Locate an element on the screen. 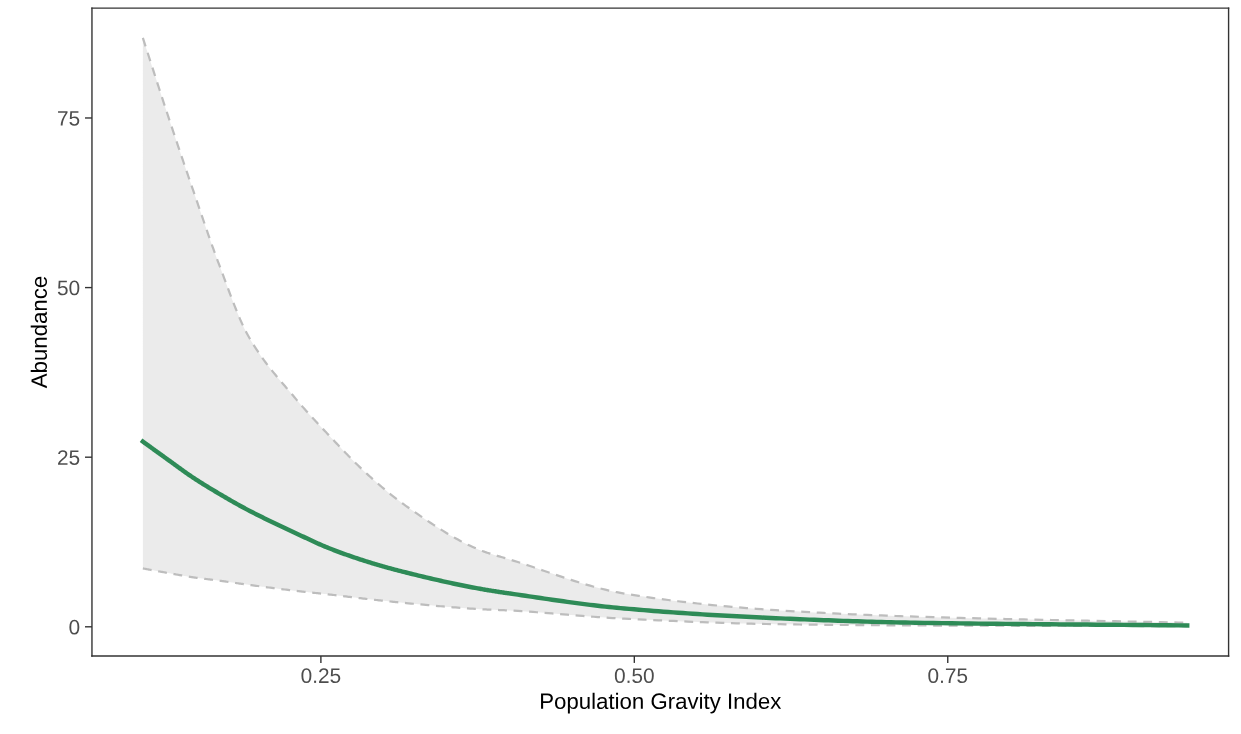 This screenshot has height=734, width=1241. x-tick-label: 0.25 is located at coordinates (321, 676).